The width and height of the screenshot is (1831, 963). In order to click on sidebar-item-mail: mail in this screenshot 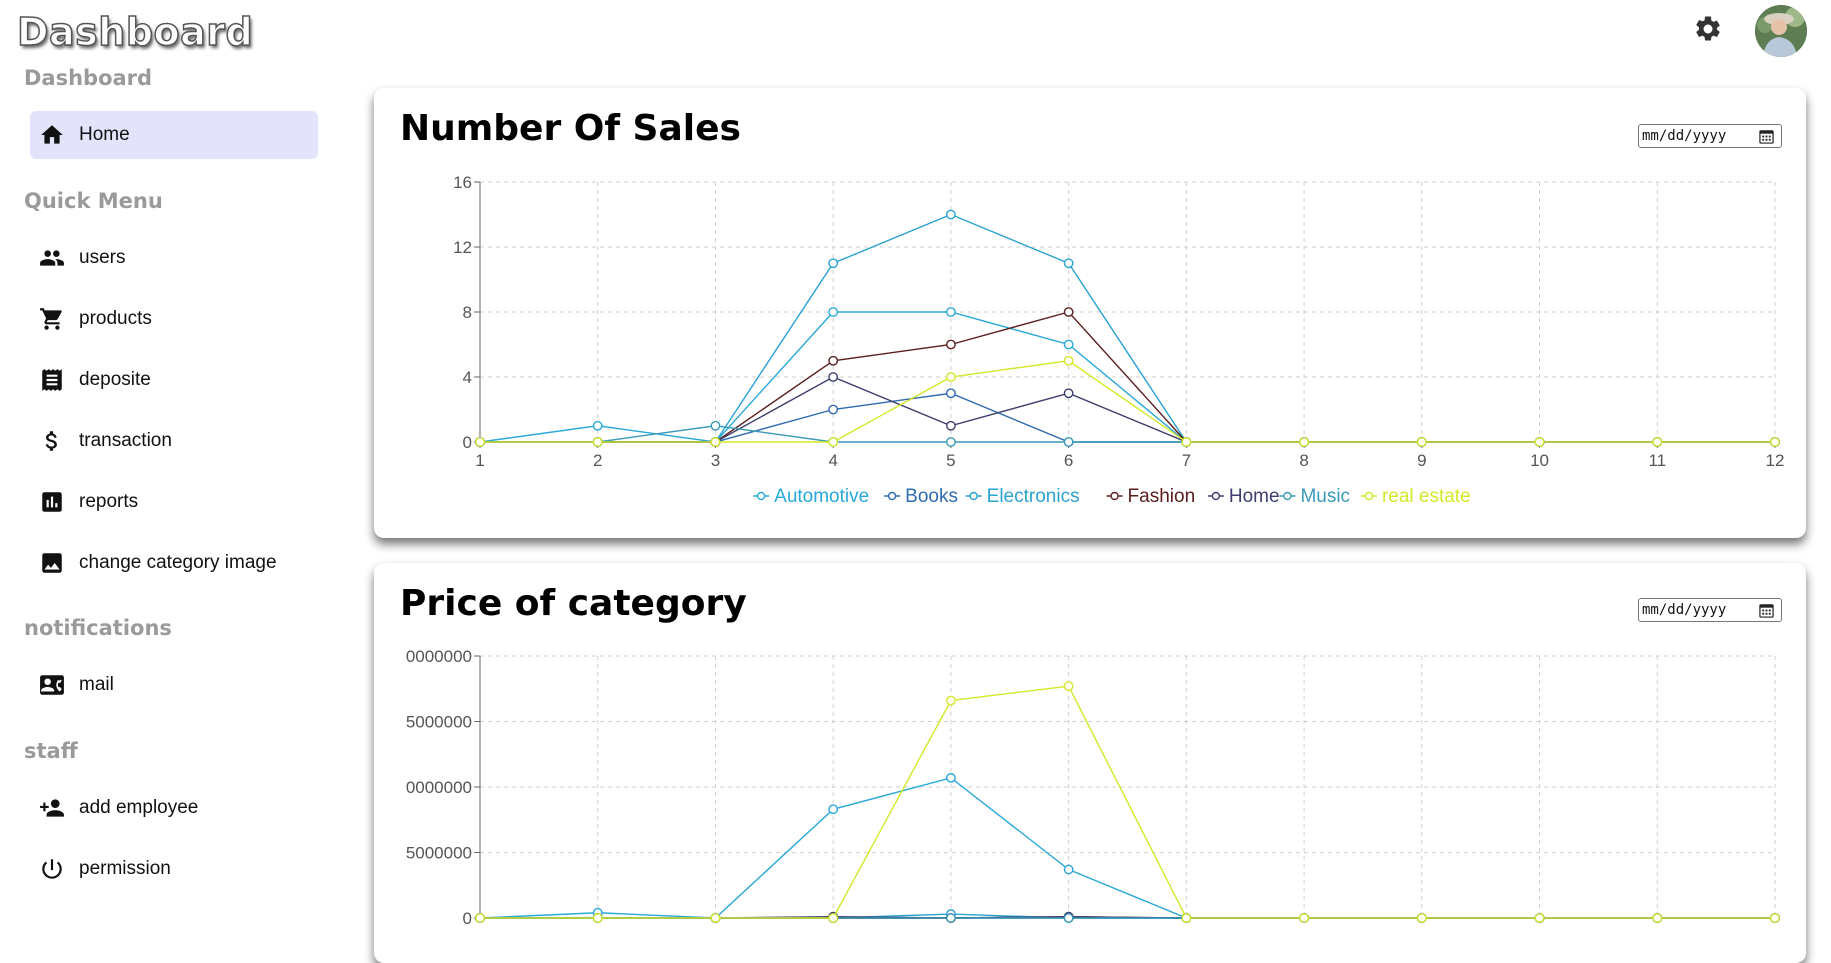, I will do `click(174, 685)`.